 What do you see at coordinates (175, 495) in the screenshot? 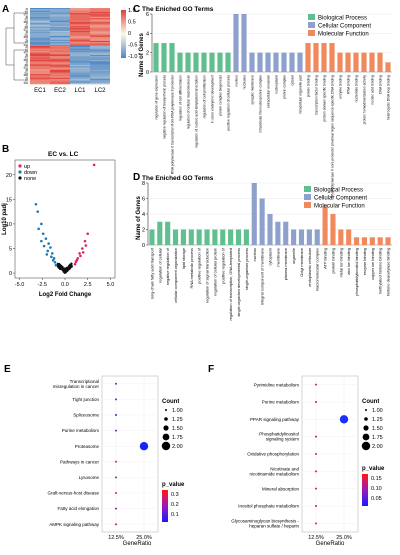
I see `pvalue-legend-label: 0.3` at bounding box center [175, 495].